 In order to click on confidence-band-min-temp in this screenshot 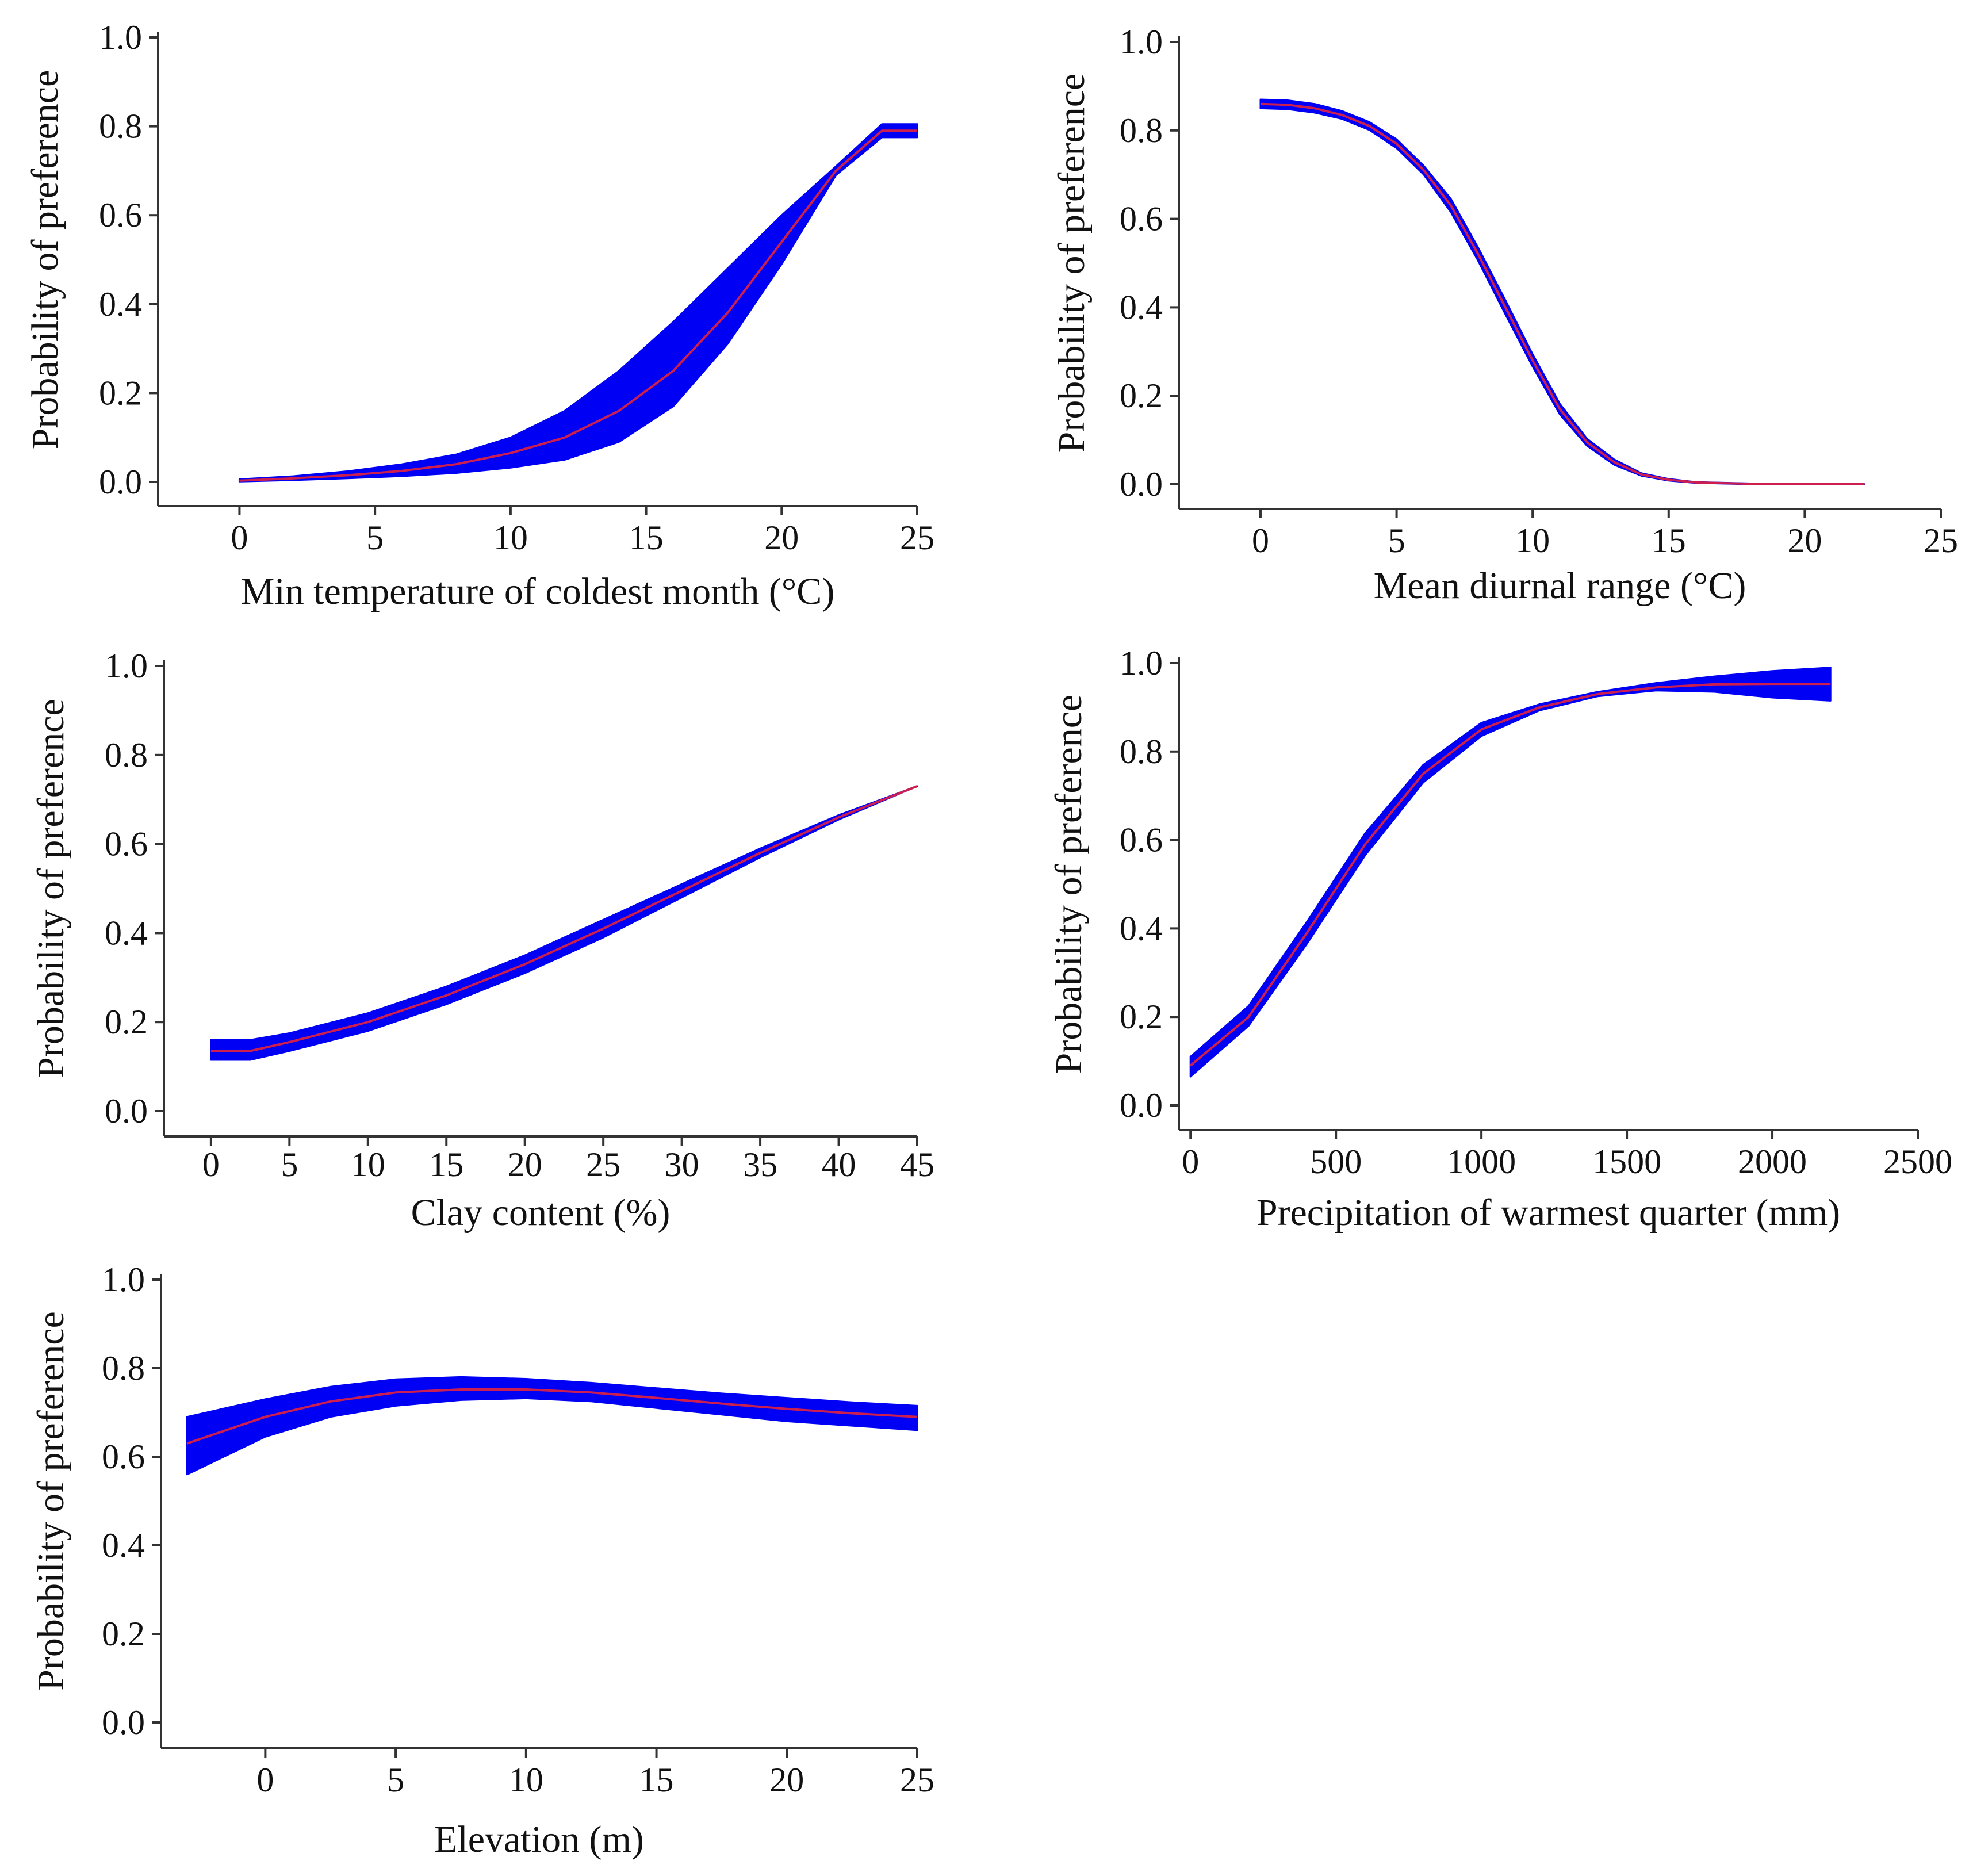, I will do `click(578, 303)`.